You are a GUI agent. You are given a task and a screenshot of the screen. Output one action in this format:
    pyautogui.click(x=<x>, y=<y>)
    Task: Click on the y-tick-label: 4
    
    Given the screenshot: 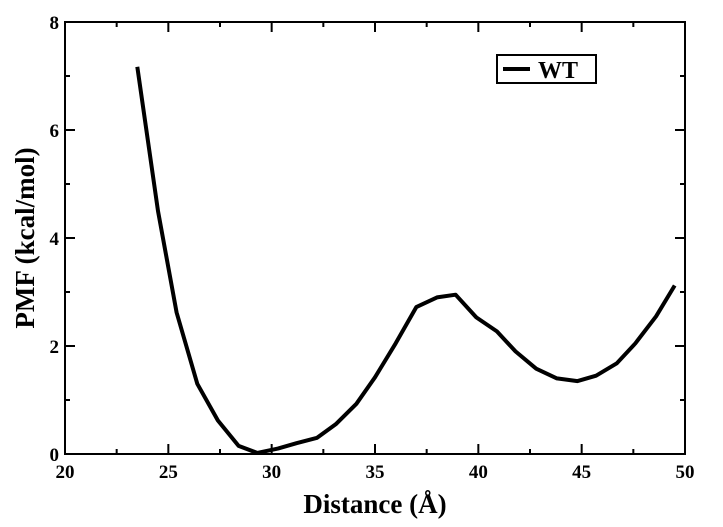 What is the action you would take?
    pyautogui.click(x=55, y=239)
    